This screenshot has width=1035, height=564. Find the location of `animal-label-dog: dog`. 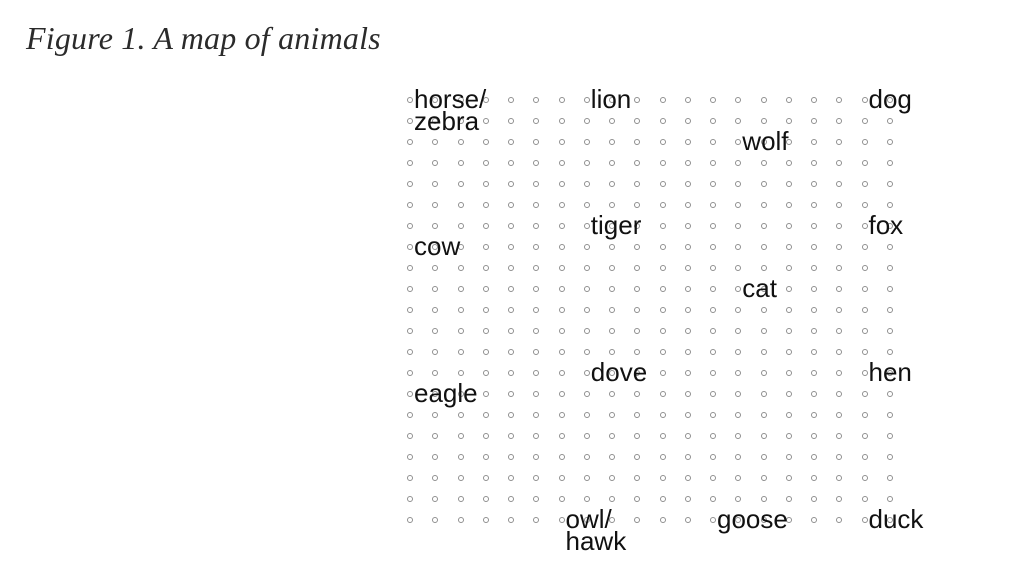

animal-label-dog: dog is located at coordinates (890, 99).